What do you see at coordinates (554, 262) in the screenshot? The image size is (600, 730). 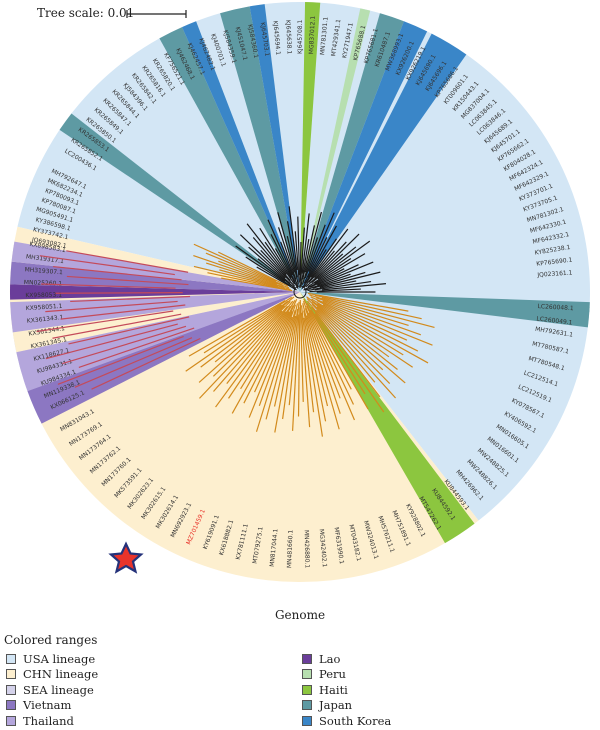 I see `usa-tip-label: KP765690.1` at bounding box center [554, 262].